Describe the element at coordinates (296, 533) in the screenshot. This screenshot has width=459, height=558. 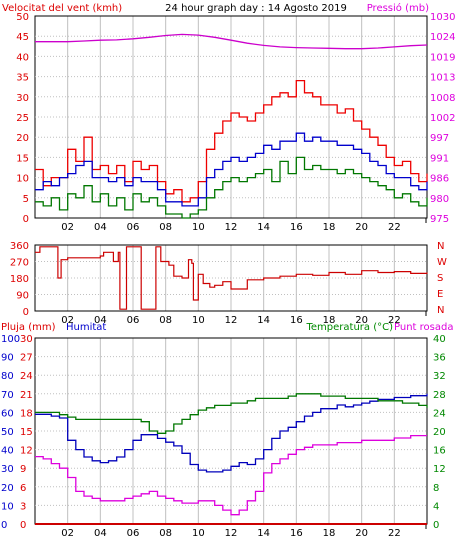
I see `met-panel-x-tick-label: 16` at that location.